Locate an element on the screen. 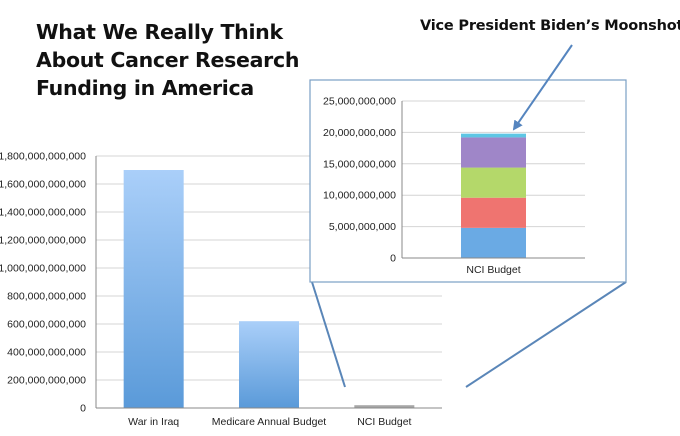  inset-y-tick-label: 25,000,000,000 is located at coordinates (359, 102).